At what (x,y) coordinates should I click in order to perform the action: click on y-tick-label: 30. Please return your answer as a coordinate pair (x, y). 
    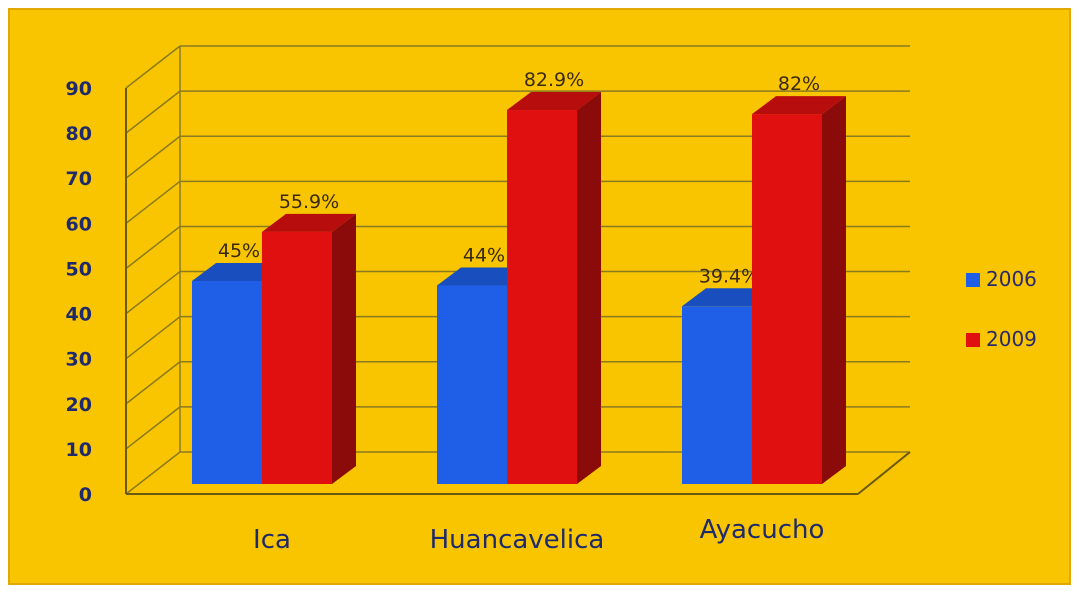
    Looking at the image, I should click on (79, 360).